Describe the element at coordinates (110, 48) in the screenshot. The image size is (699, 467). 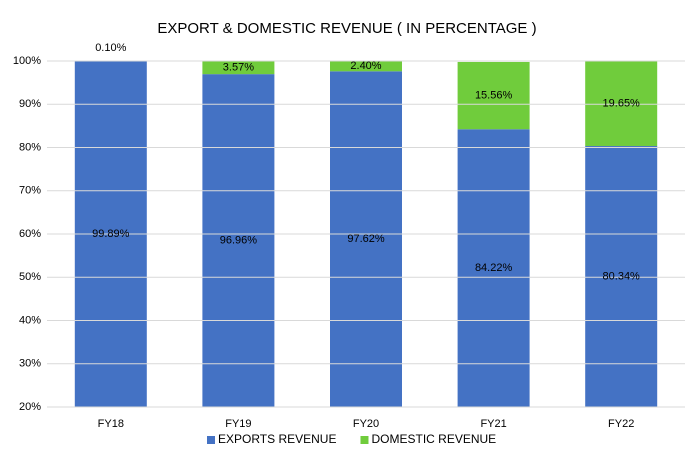
I see `data-label: 0.10%` at that location.